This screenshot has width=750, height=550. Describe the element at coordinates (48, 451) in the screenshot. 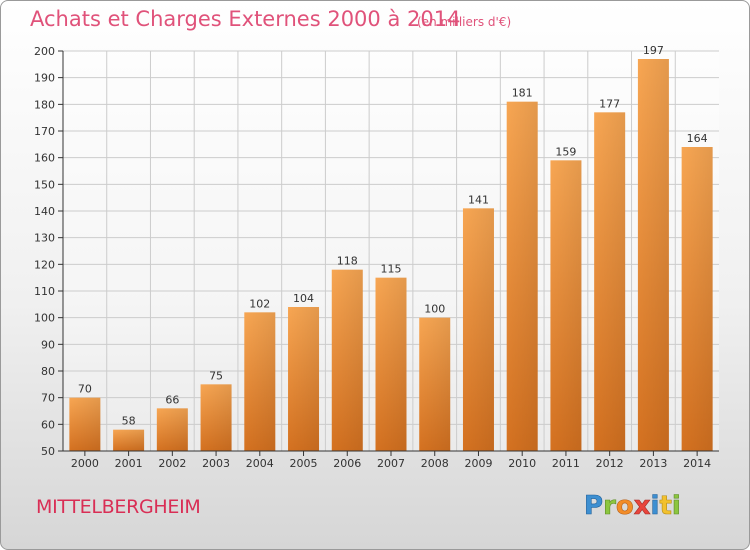

I see `y-tick-label: 50` at that location.